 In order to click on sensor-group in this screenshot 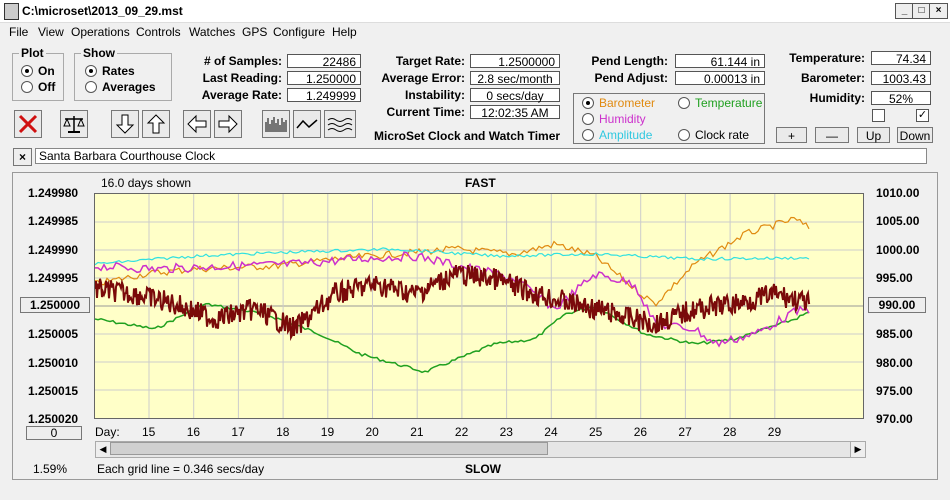, I will do `click(669, 118)`.